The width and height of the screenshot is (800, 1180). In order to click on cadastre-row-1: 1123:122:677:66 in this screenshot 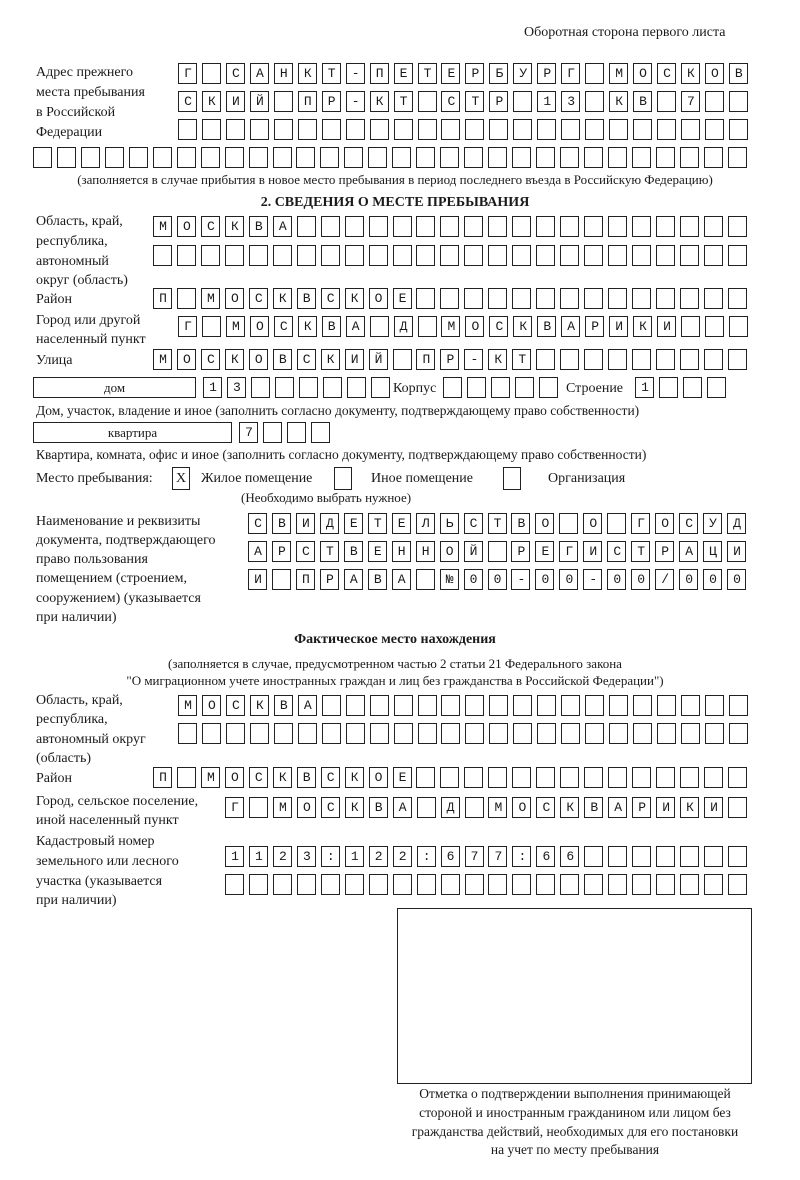, I will do `click(411, 856)`.